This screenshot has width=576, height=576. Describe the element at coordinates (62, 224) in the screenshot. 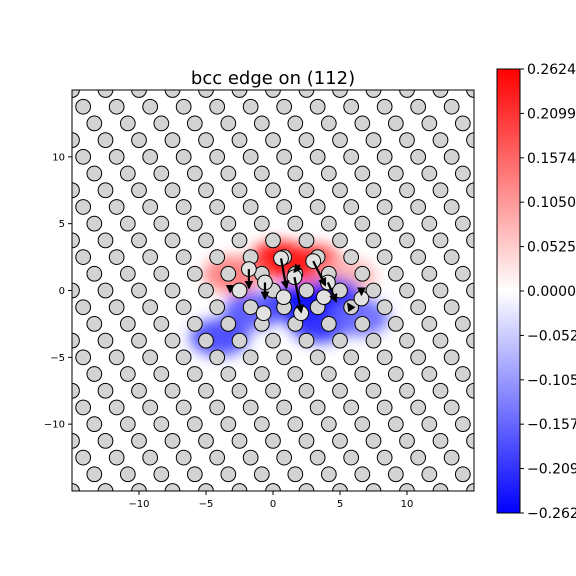

I see `y-tick-label: 5` at that location.